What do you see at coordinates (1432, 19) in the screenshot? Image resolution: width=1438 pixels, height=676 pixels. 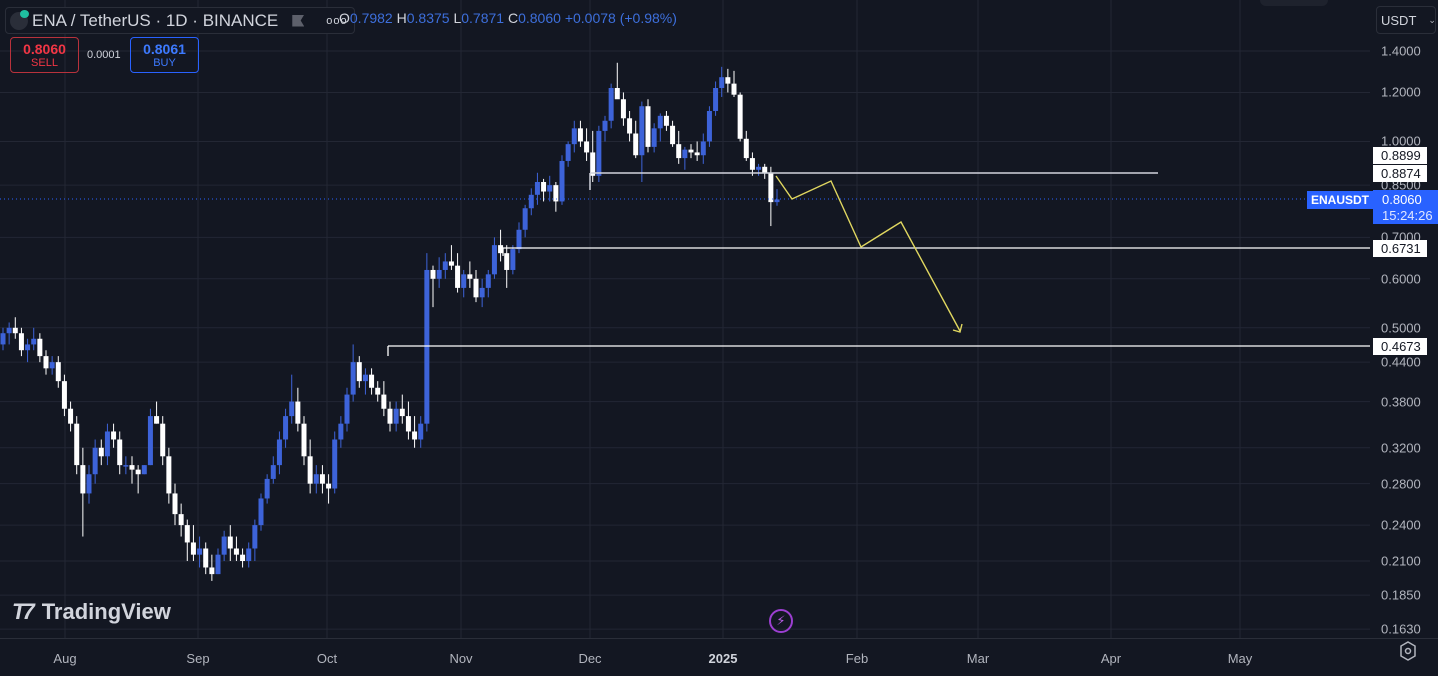 I see `chevron-down-icon: ⌄` at bounding box center [1432, 19].